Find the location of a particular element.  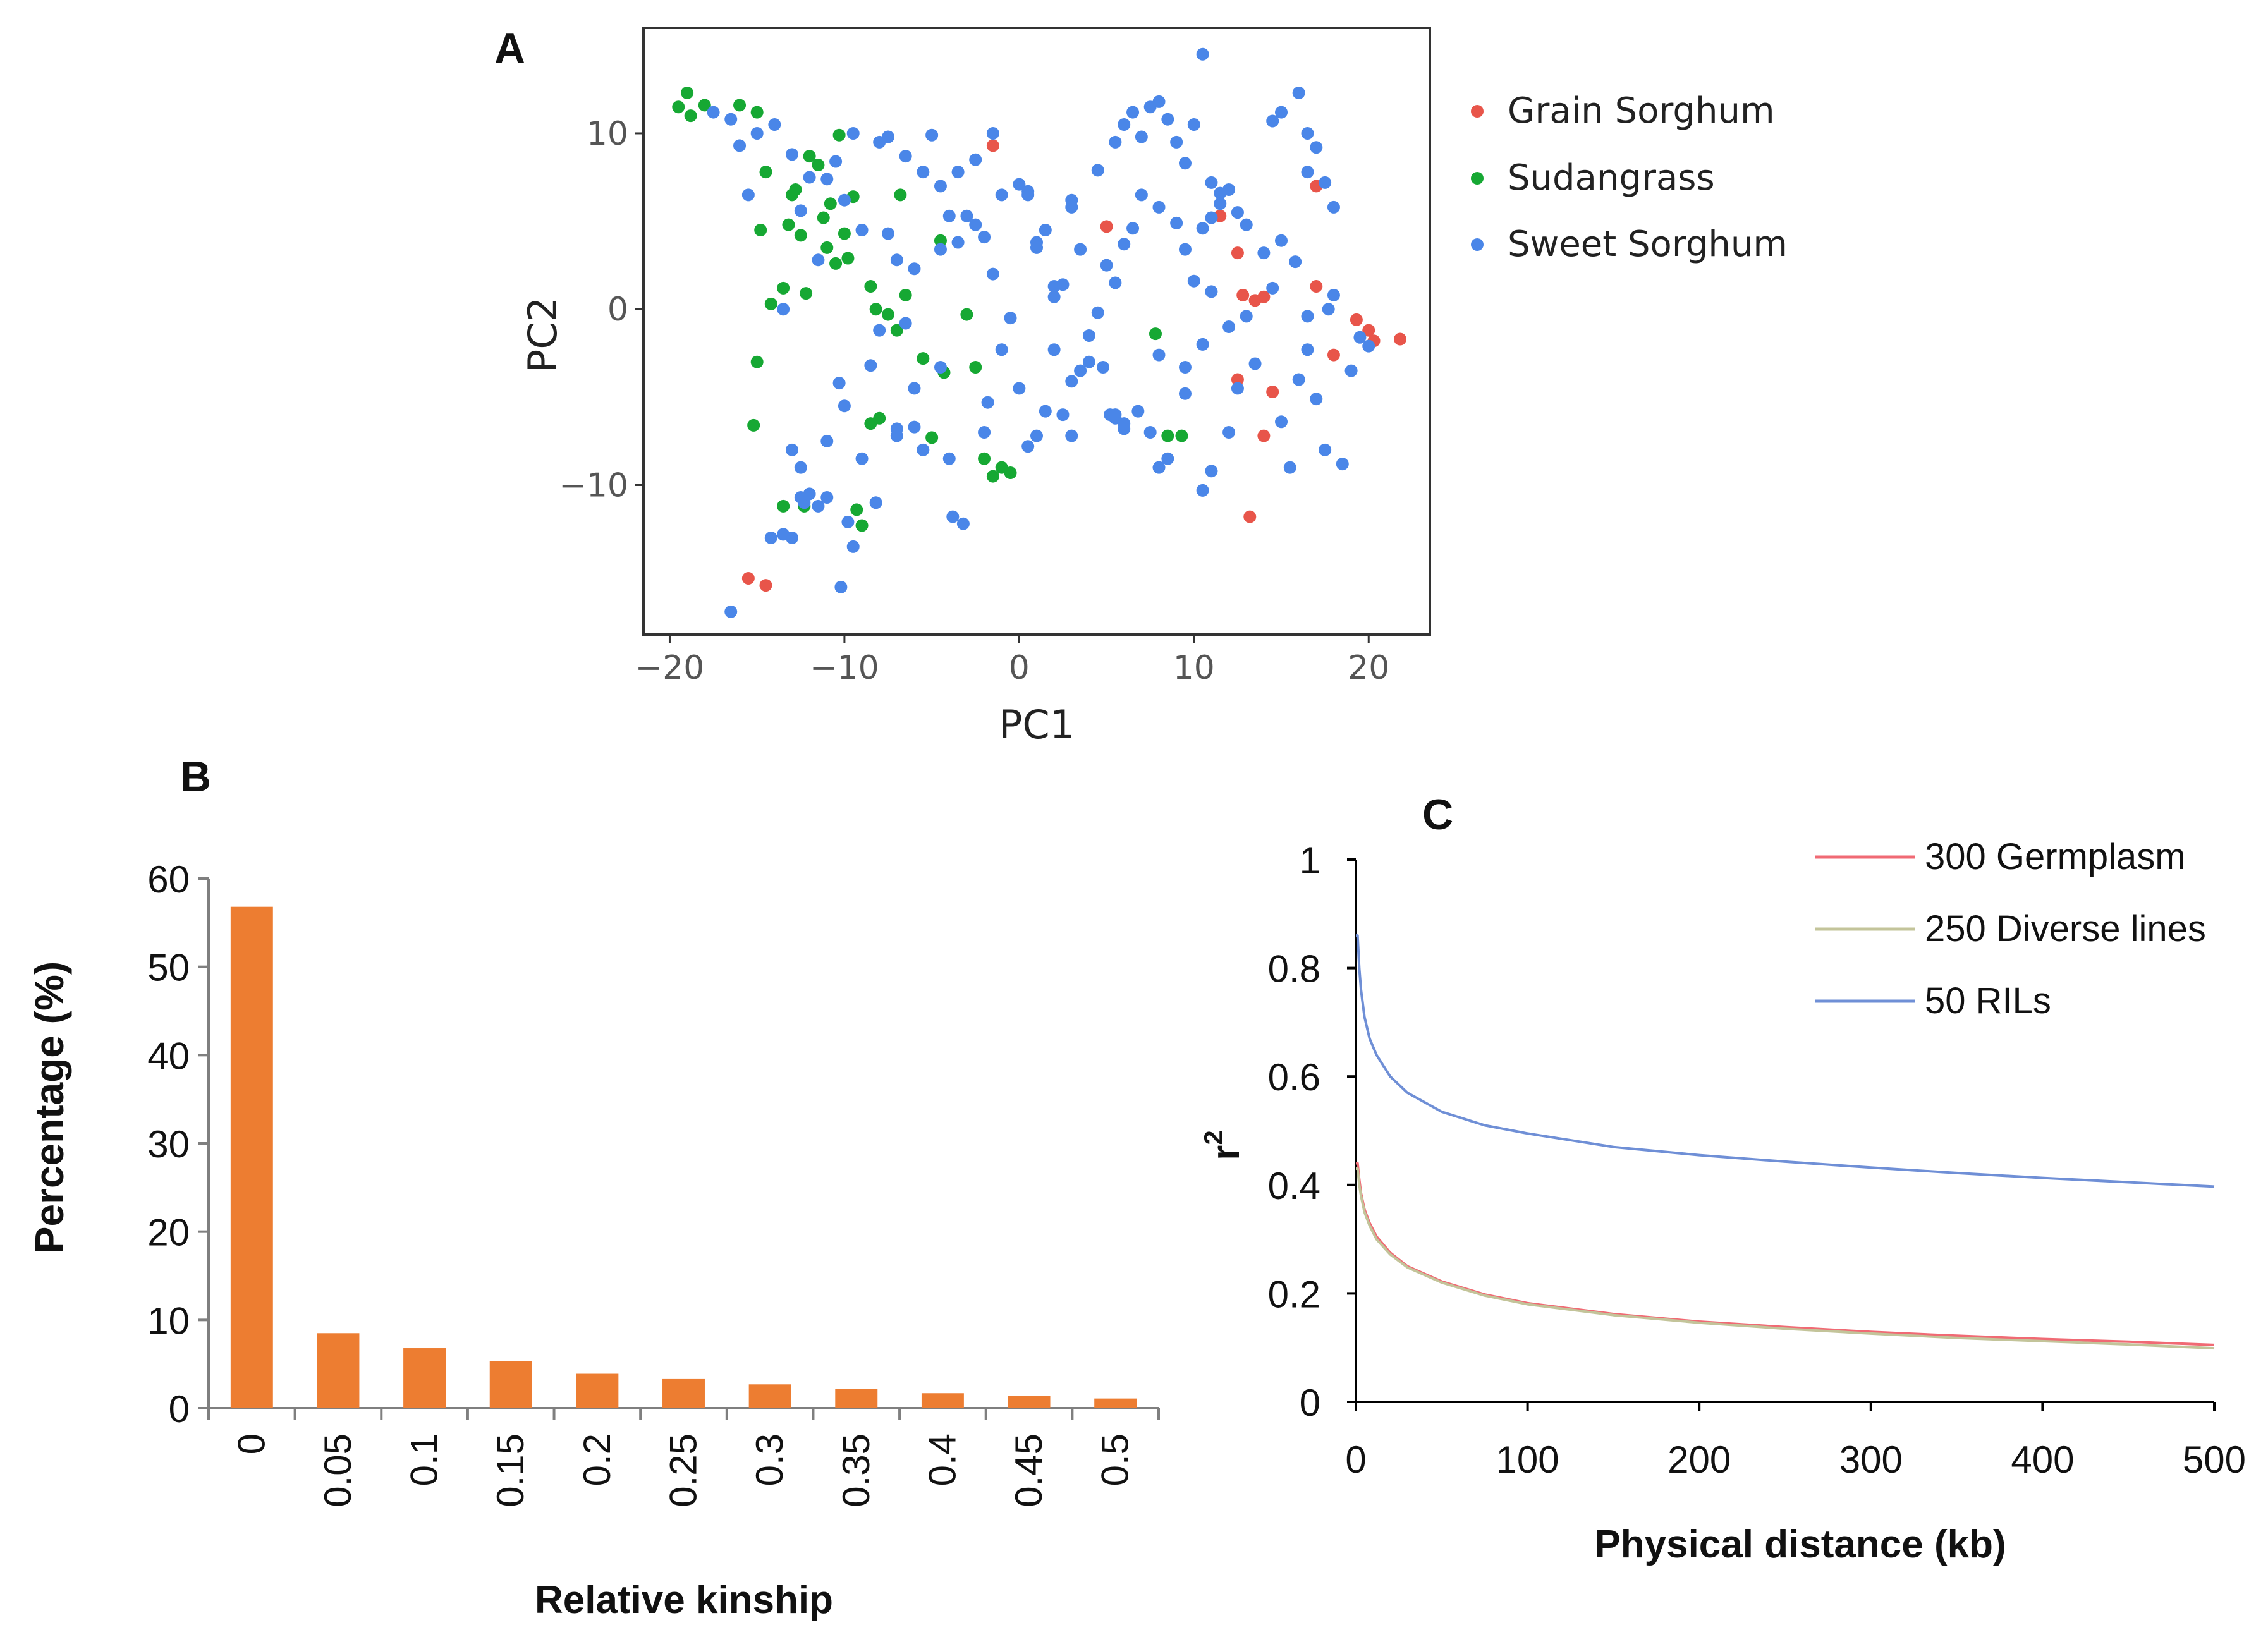

legend-label-grain-sorghum: Grain Sorghum is located at coordinates (1641, 110).